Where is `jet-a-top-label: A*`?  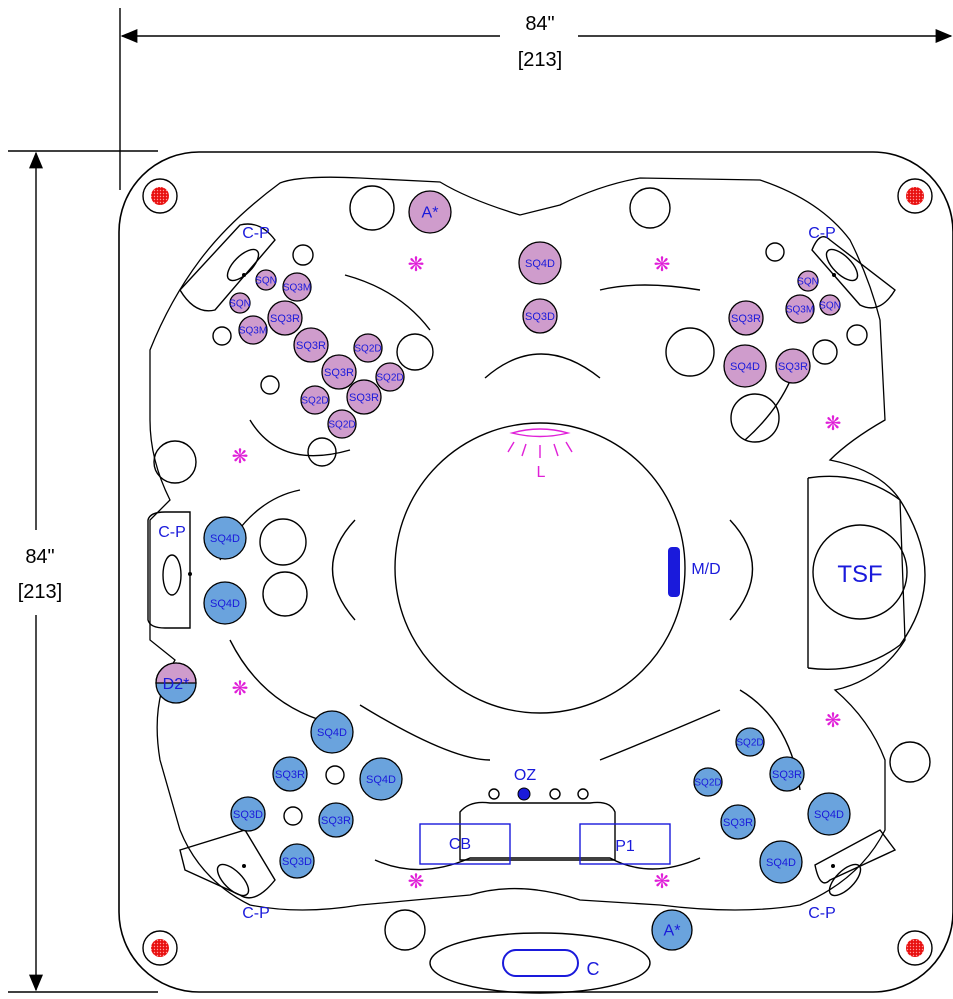
jet-a-top-label: A* is located at coordinates (430, 213).